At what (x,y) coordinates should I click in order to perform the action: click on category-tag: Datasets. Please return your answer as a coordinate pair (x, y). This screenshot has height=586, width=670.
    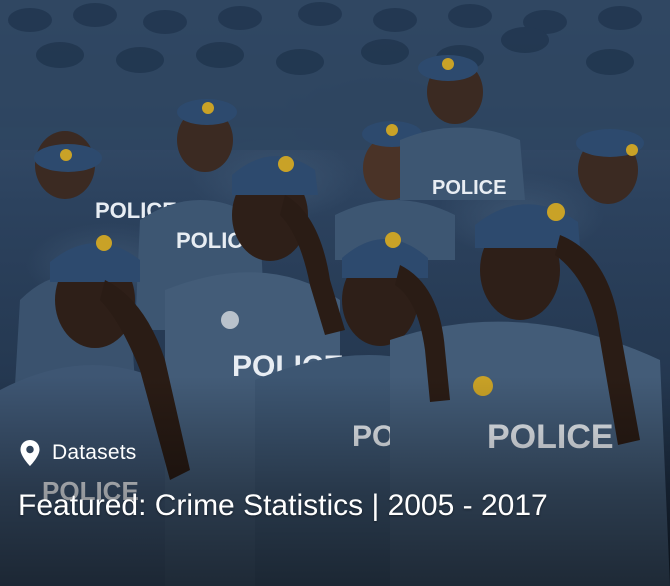
    Looking at the image, I should click on (78, 453).